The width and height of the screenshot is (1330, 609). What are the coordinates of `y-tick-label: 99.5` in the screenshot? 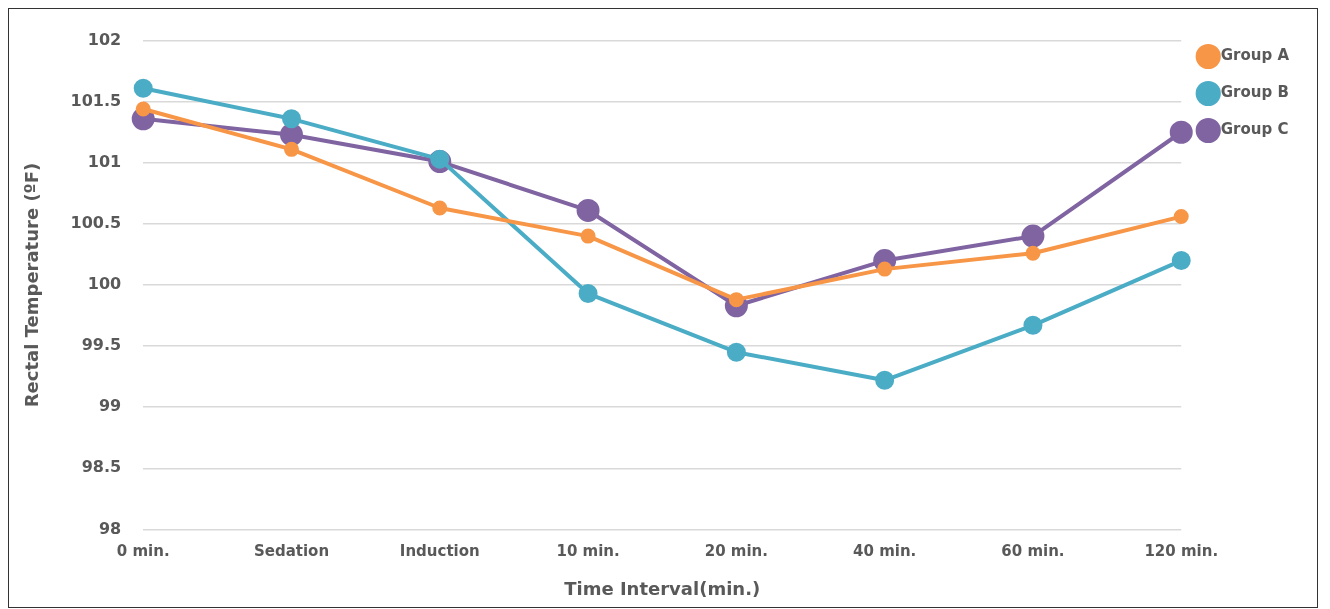 It's located at (101, 345).